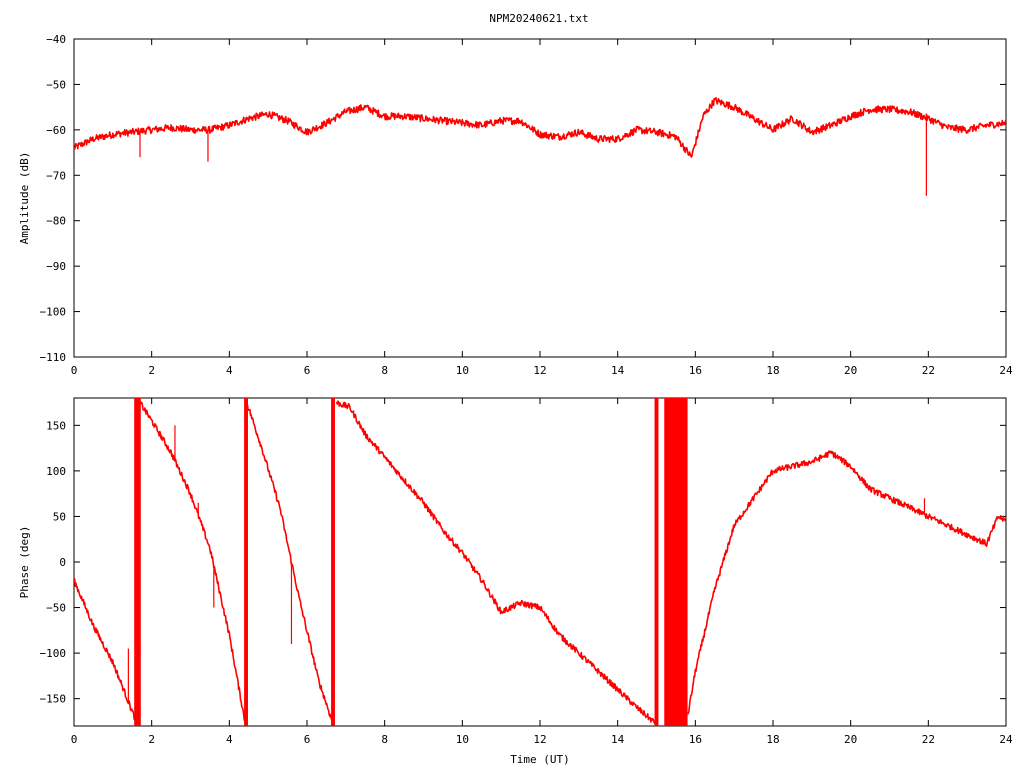  I want to click on y-tick-label: 0, so click(62, 562).